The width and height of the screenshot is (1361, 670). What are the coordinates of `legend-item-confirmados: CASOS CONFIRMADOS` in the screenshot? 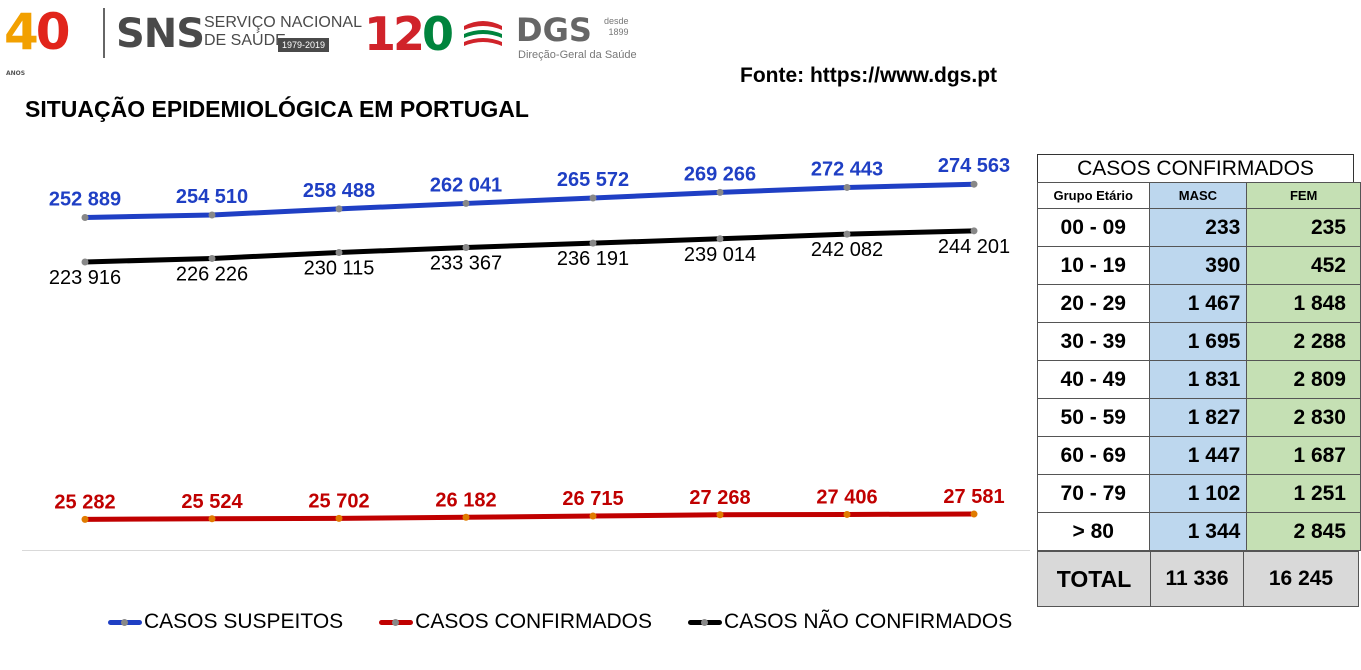 It's located at (515, 622).